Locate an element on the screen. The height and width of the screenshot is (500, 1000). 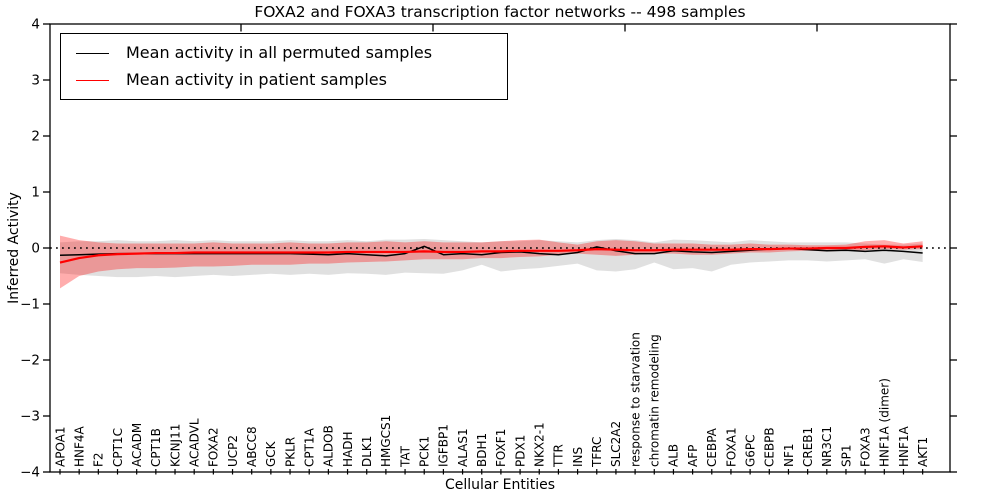
x-tick-label: CPT1C is located at coordinates (118, 447).